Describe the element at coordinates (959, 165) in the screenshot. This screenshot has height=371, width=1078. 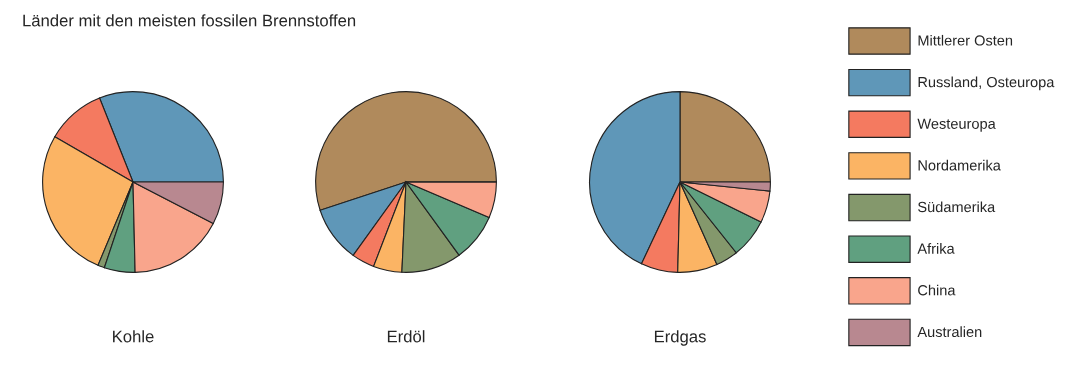
I see `legend-label: Nordamerika` at that location.